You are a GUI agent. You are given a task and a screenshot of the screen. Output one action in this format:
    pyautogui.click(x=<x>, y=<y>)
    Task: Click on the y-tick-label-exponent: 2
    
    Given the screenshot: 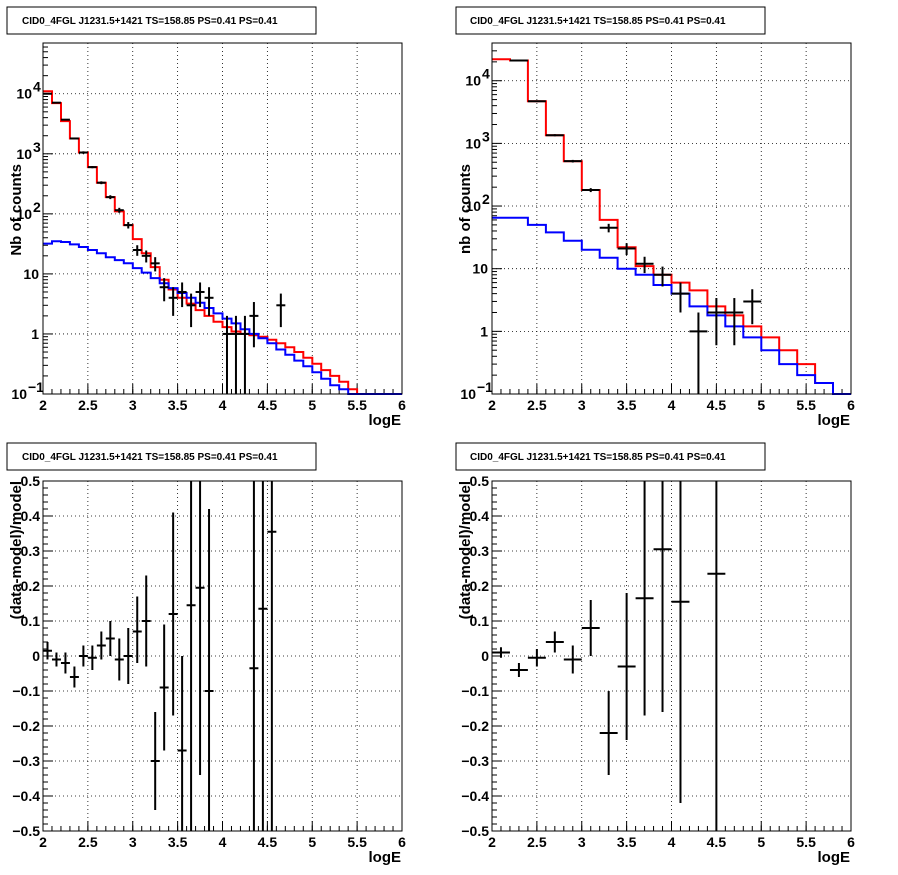 What is the action you would take?
    pyautogui.click(x=37, y=207)
    